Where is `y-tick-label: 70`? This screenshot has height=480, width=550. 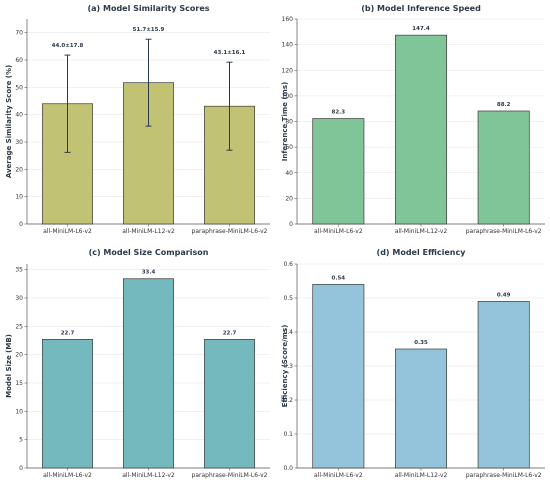
y-tick-label: 70 is located at coordinates (19, 33).